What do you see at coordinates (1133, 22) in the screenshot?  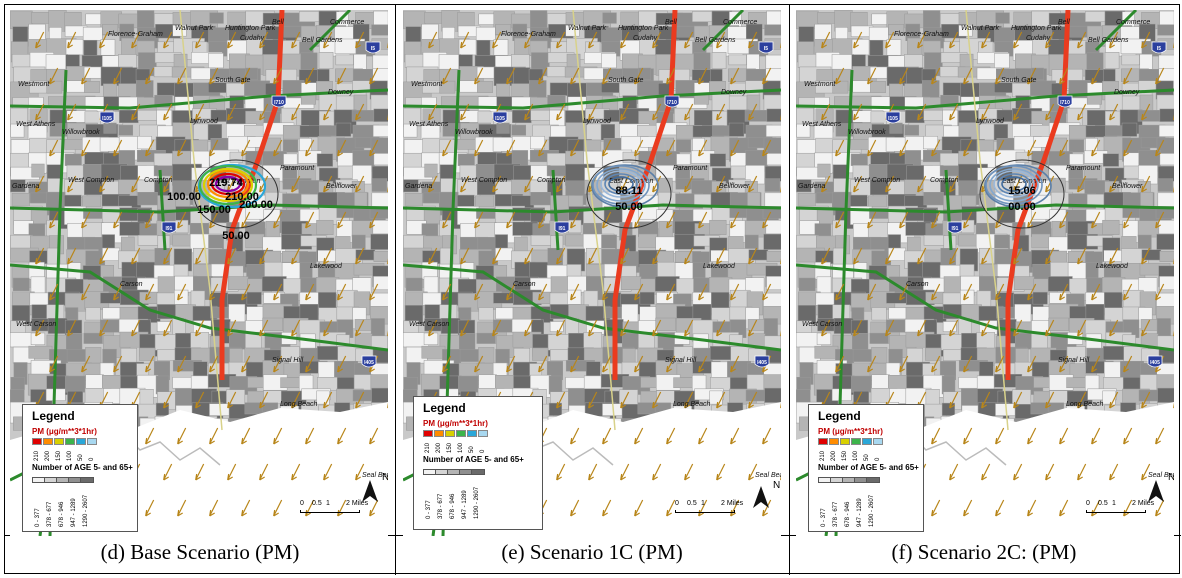 I see `place-label: Commerce` at bounding box center [1133, 22].